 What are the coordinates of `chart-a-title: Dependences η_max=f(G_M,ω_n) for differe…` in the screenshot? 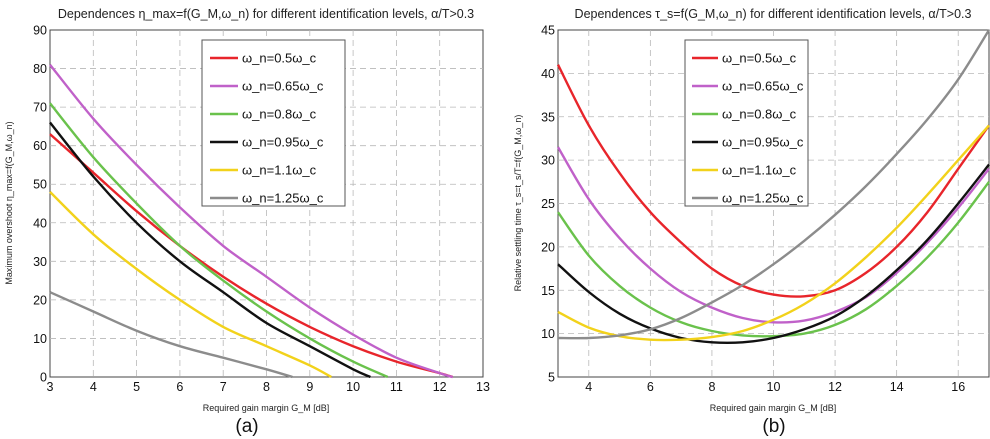 It's located at (266, 14).